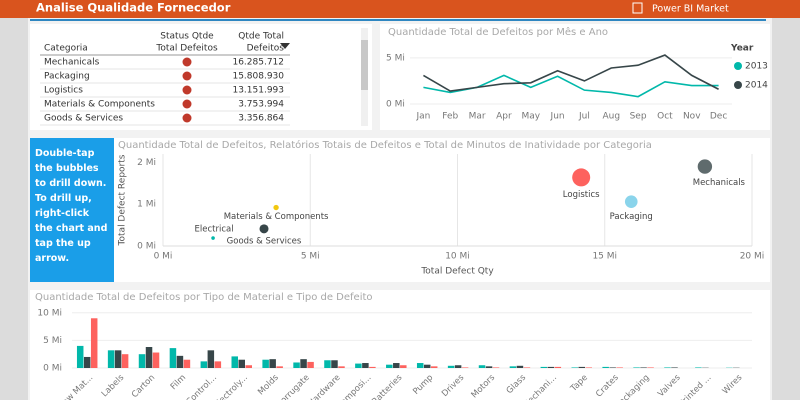 The image size is (800, 400). Describe the element at coordinates (422, 117) in the screenshot. I see `x-tick-label: Jan` at that location.